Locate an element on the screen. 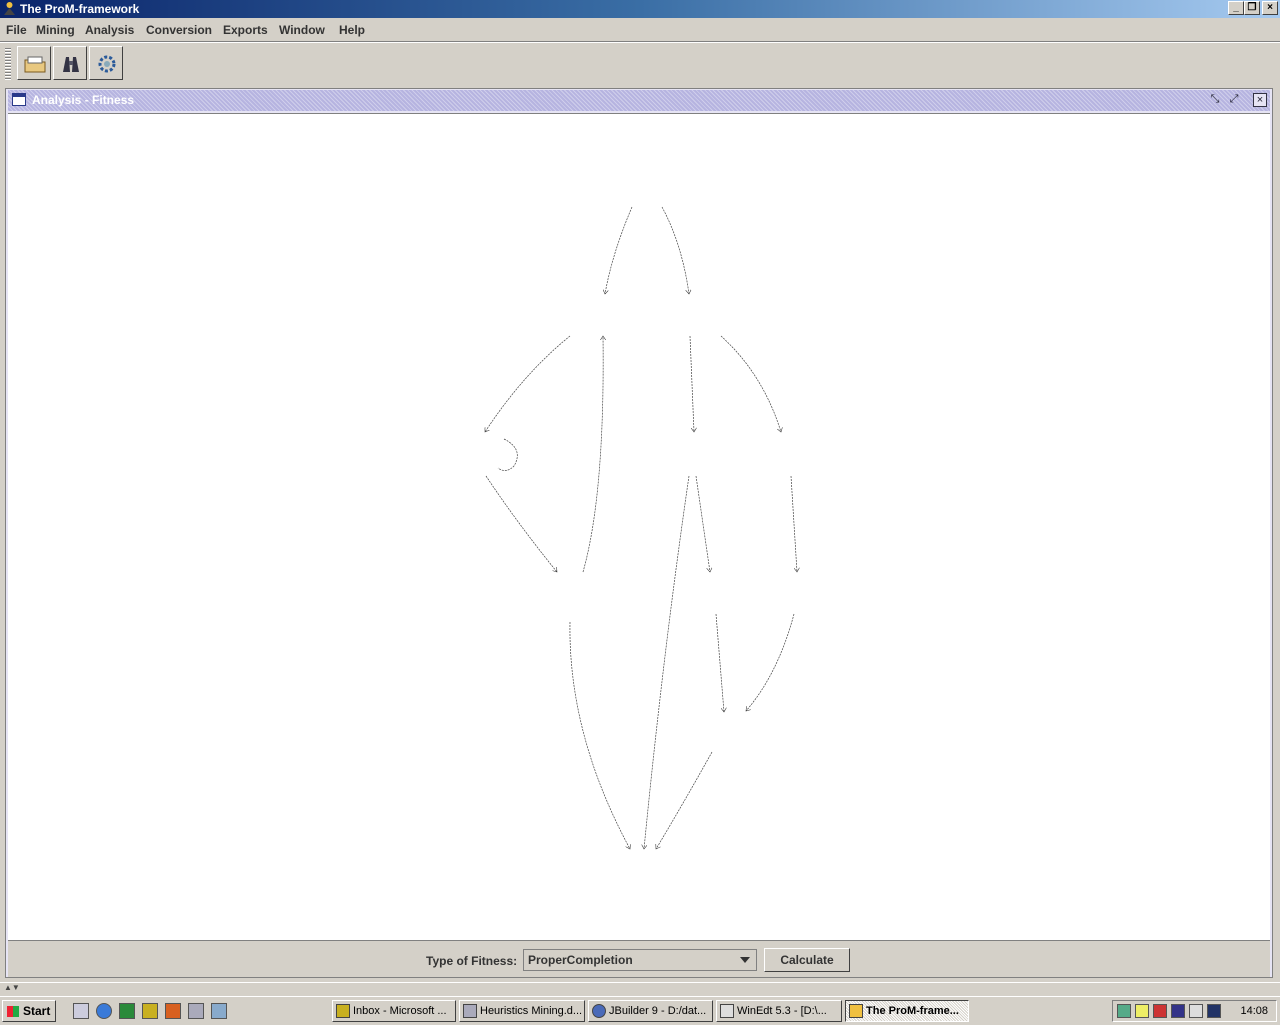 The image size is (1280, 1025). menu-file: File is located at coordinates (16, 30).